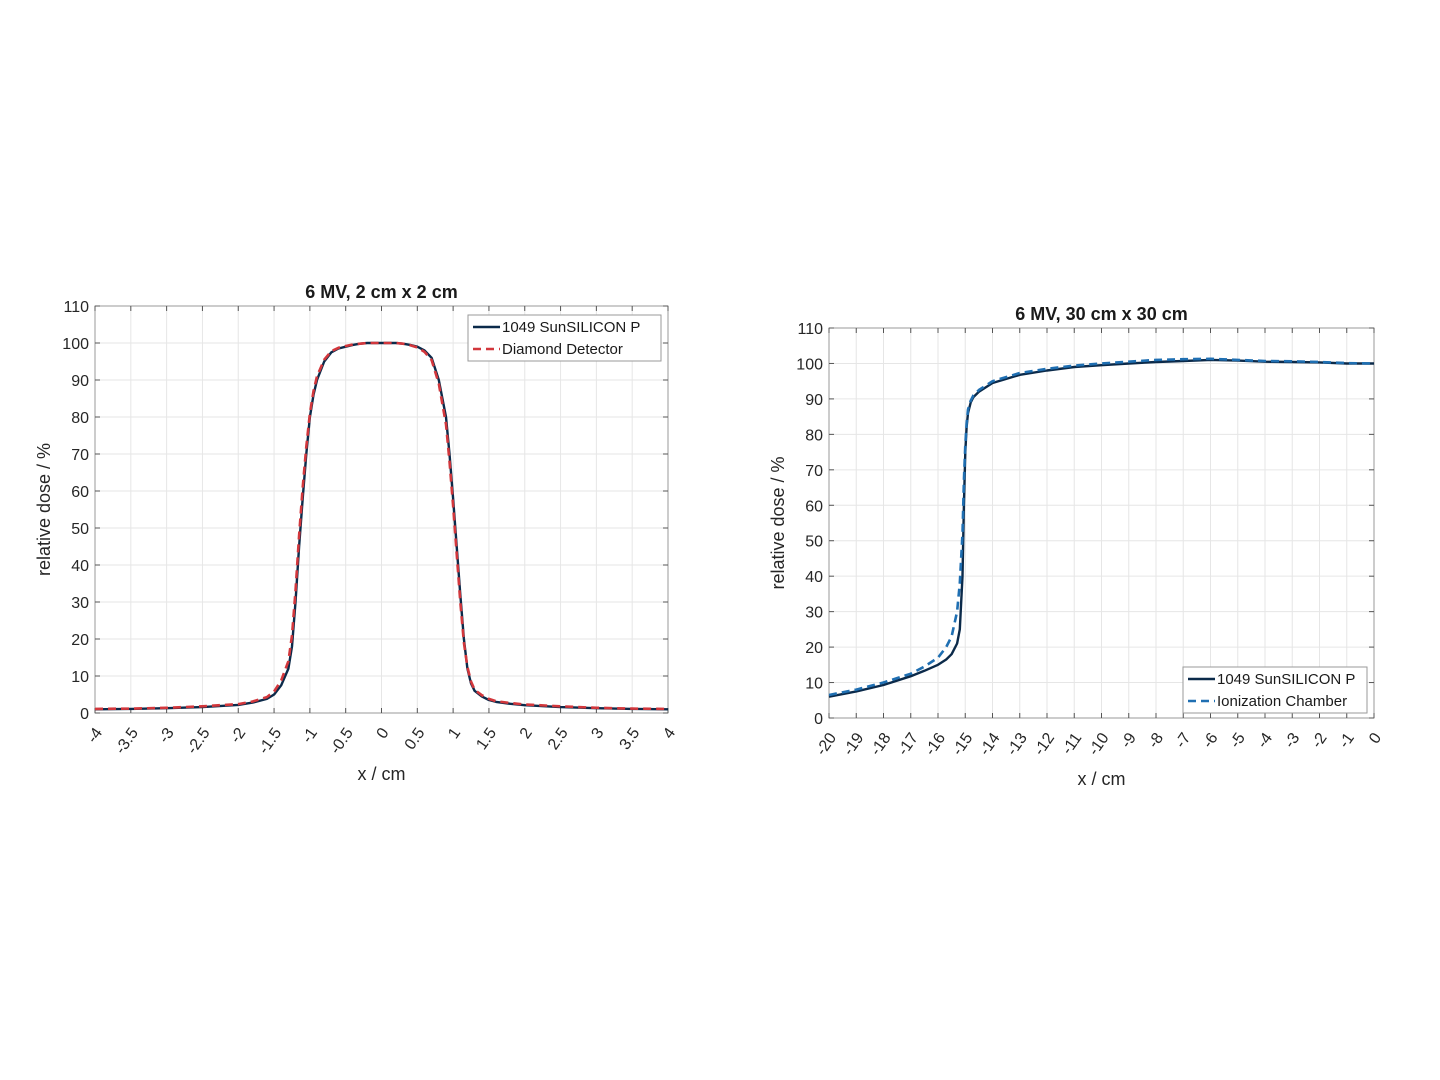 Image resolution: width=1440 pixels, height=1080 pixels. What do you see at coordinates (826, 744) in the screenshot?
I see `x-tick-label: -20` at bounding box center [826, 744].